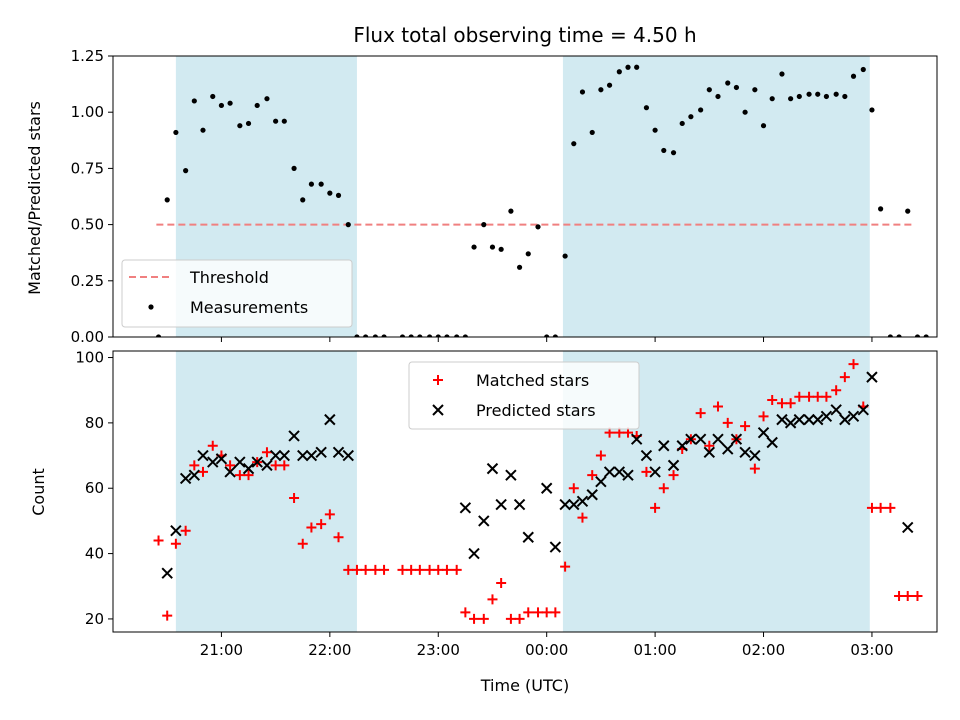  What do you see at coordinates (94, 488) in the screenshot?
I see `y-tick-label: 60` at bounding box center [94, 488].